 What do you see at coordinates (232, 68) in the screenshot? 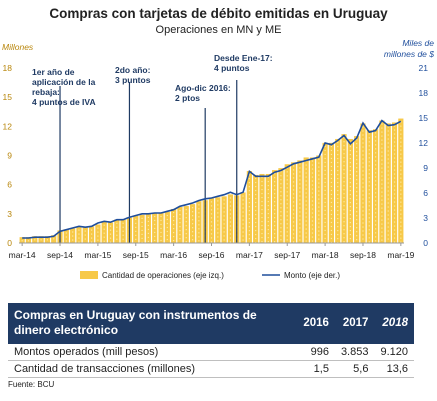
I see `annotation-text: 4 puntos` at bounding box center [232, 68].